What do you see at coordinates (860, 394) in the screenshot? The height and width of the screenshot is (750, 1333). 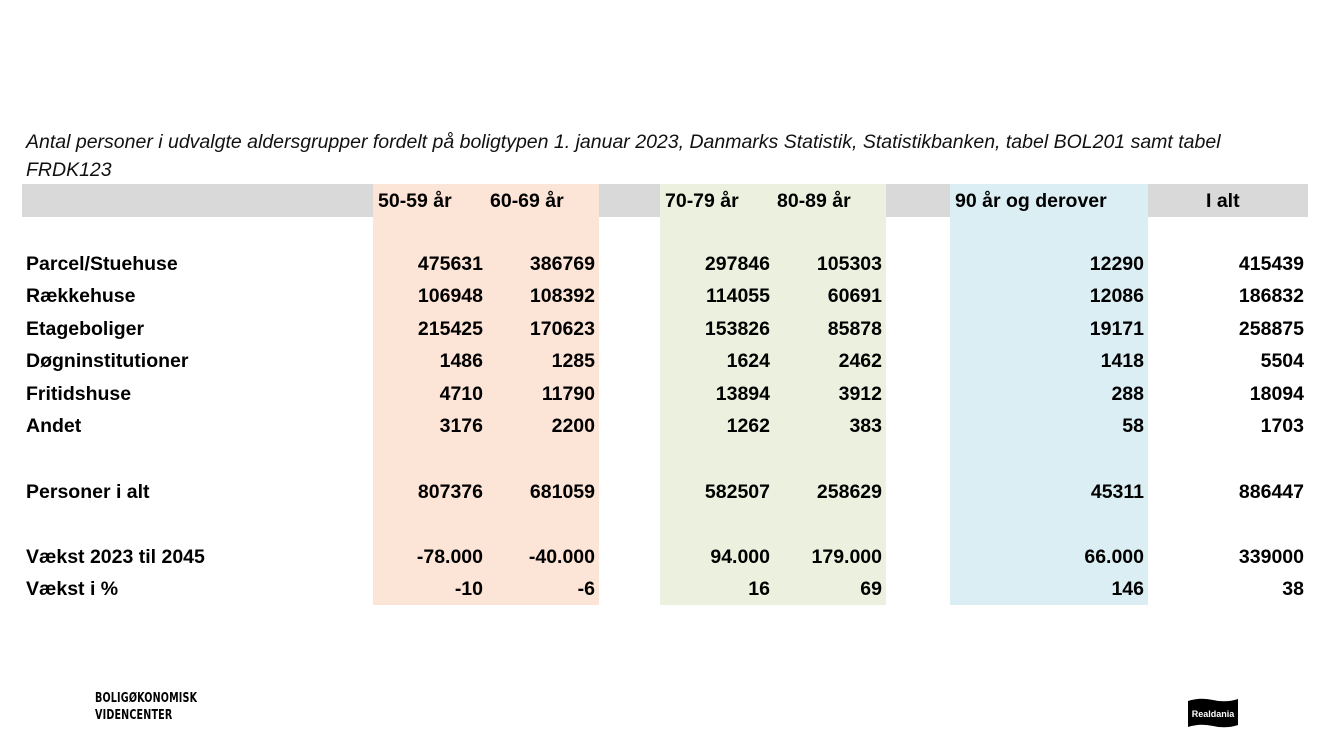 I see `cell-fritidshuse-80-89: 3912` at bounding box center [860, 394].